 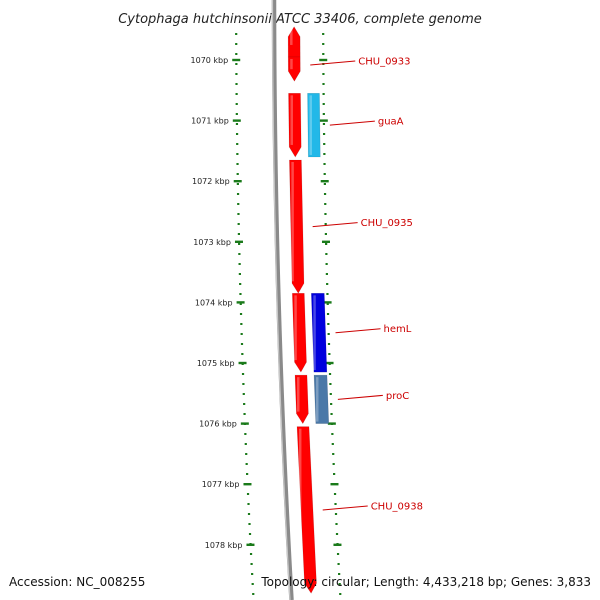 I want to click on feature-guaA, so click(x=314, y=125).